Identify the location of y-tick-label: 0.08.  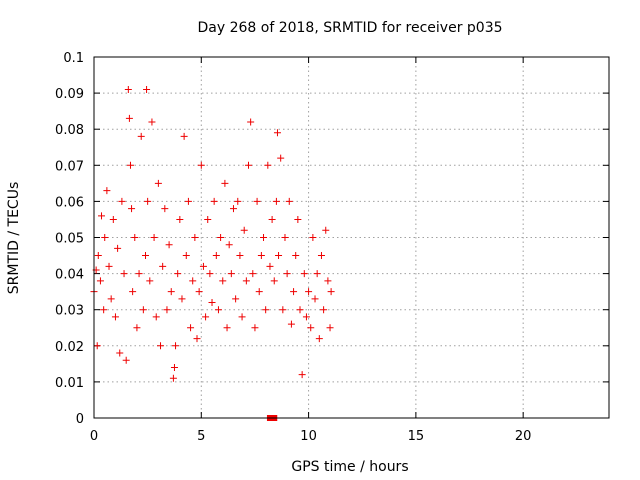
(69, 130).